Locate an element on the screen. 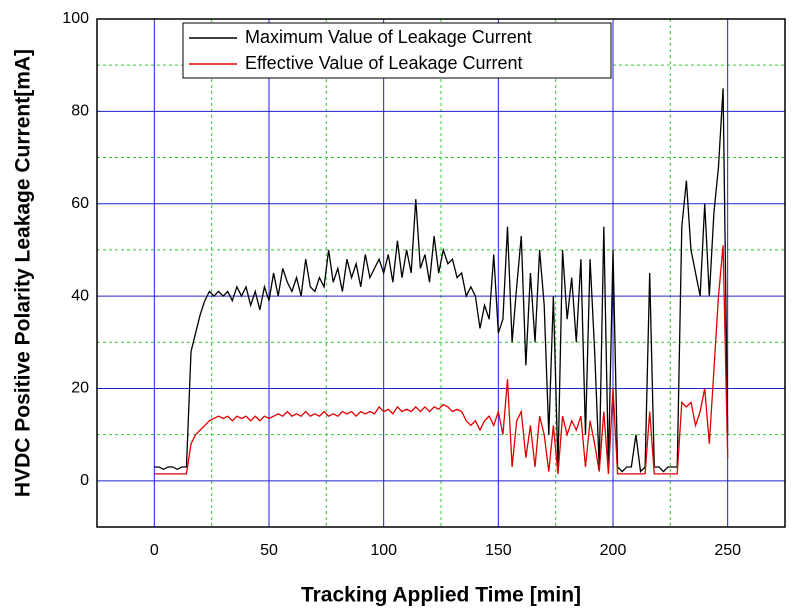 This screenshot has width=795, height=614. legend-label: Effective Value of Leakage Current is located at coordinates (384, 63).